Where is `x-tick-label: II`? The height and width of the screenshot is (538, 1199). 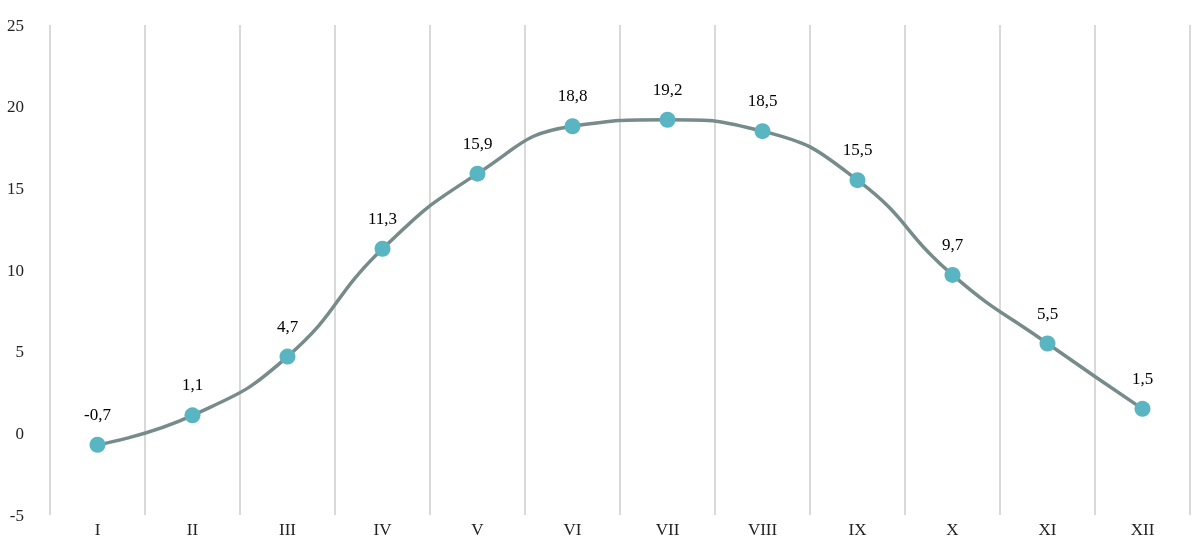 x-tick-label: II is located at coordinates (192, 529).